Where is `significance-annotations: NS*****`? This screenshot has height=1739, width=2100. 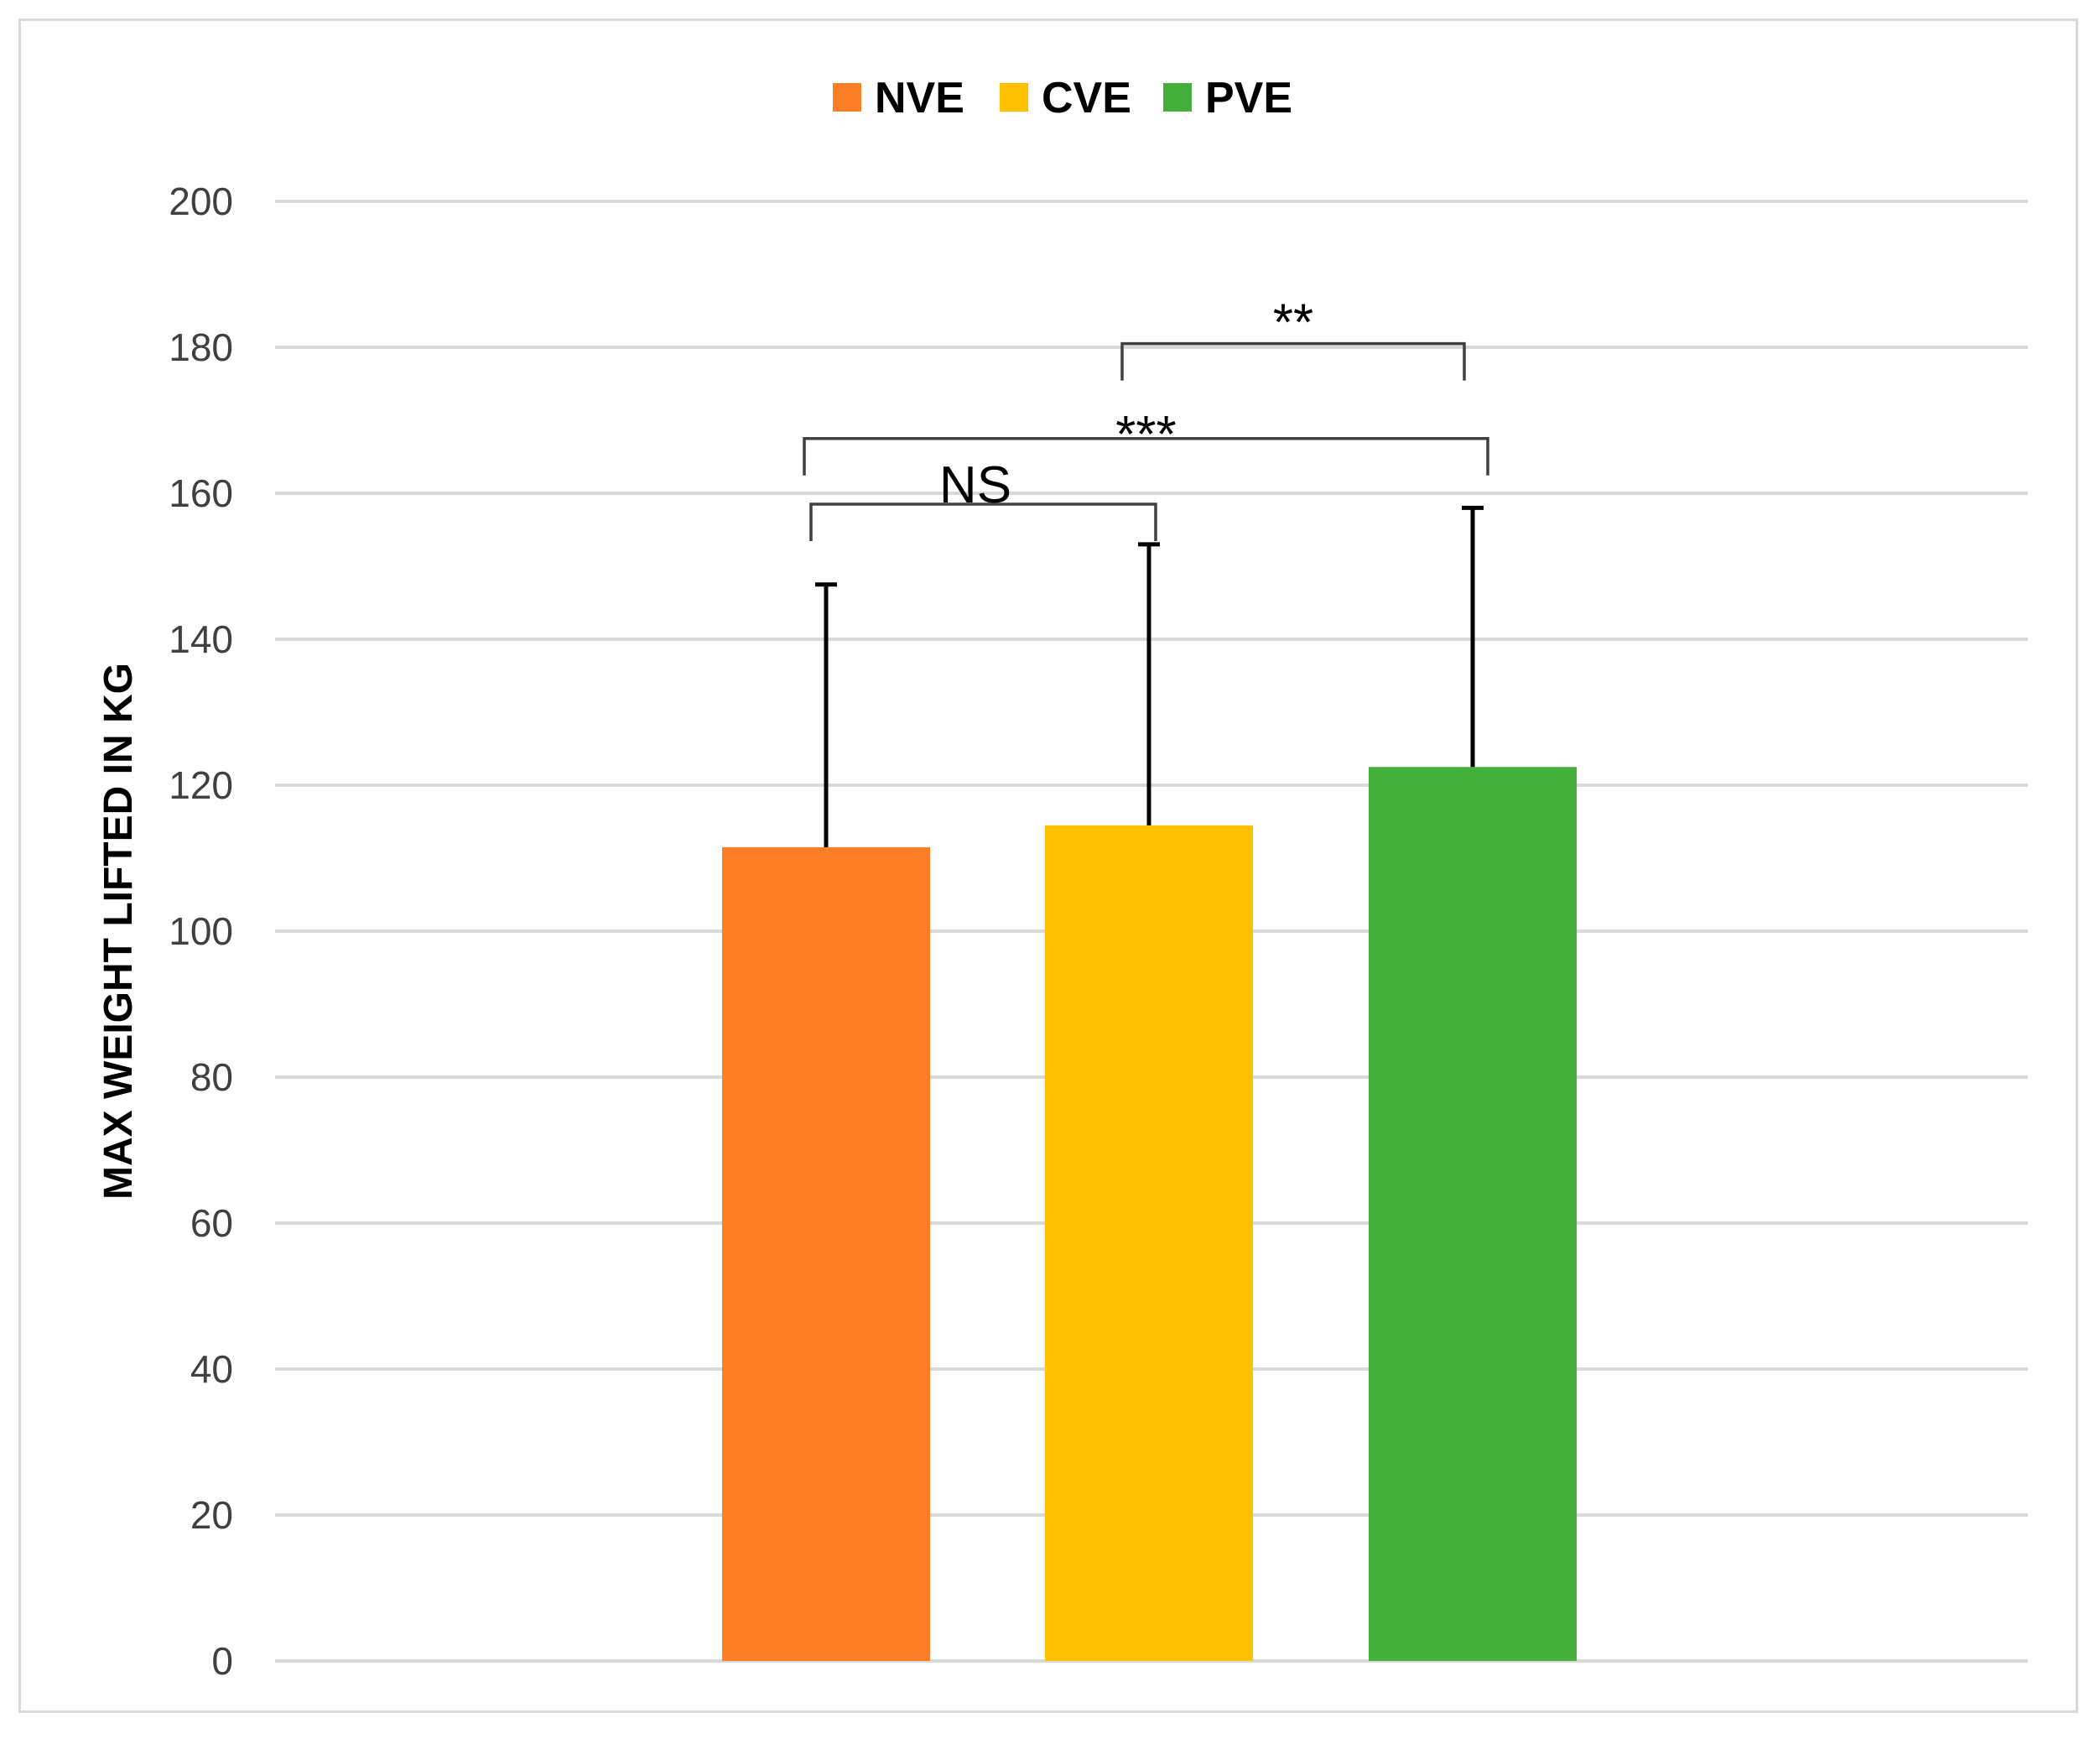 significance-annotations: NS***** is located at coordinates (1146, 418).